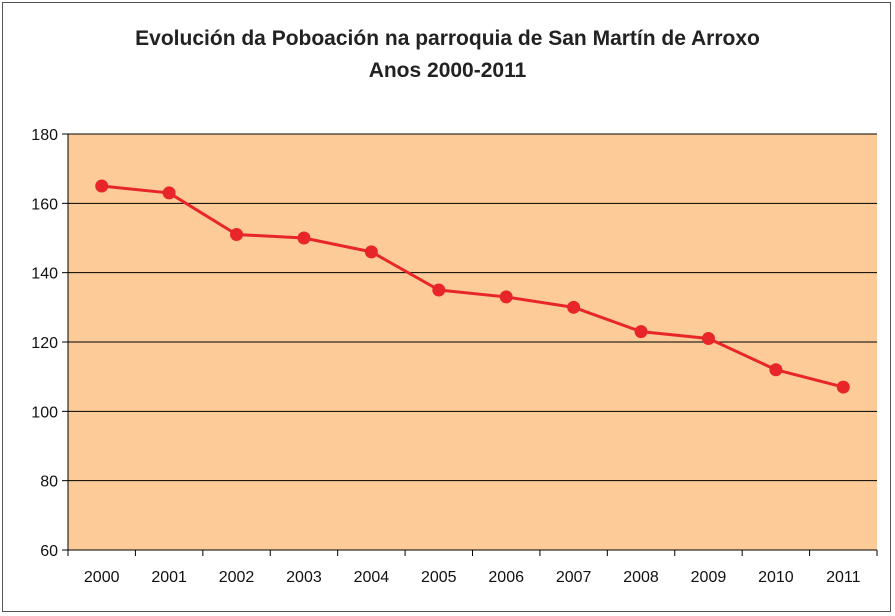 The height and width of the screenshot is (616, 895). What do you see at coordinates (506, 577) in the screenshot?
I see `x-tick-label: 2006` at bounding box center [506, 577].